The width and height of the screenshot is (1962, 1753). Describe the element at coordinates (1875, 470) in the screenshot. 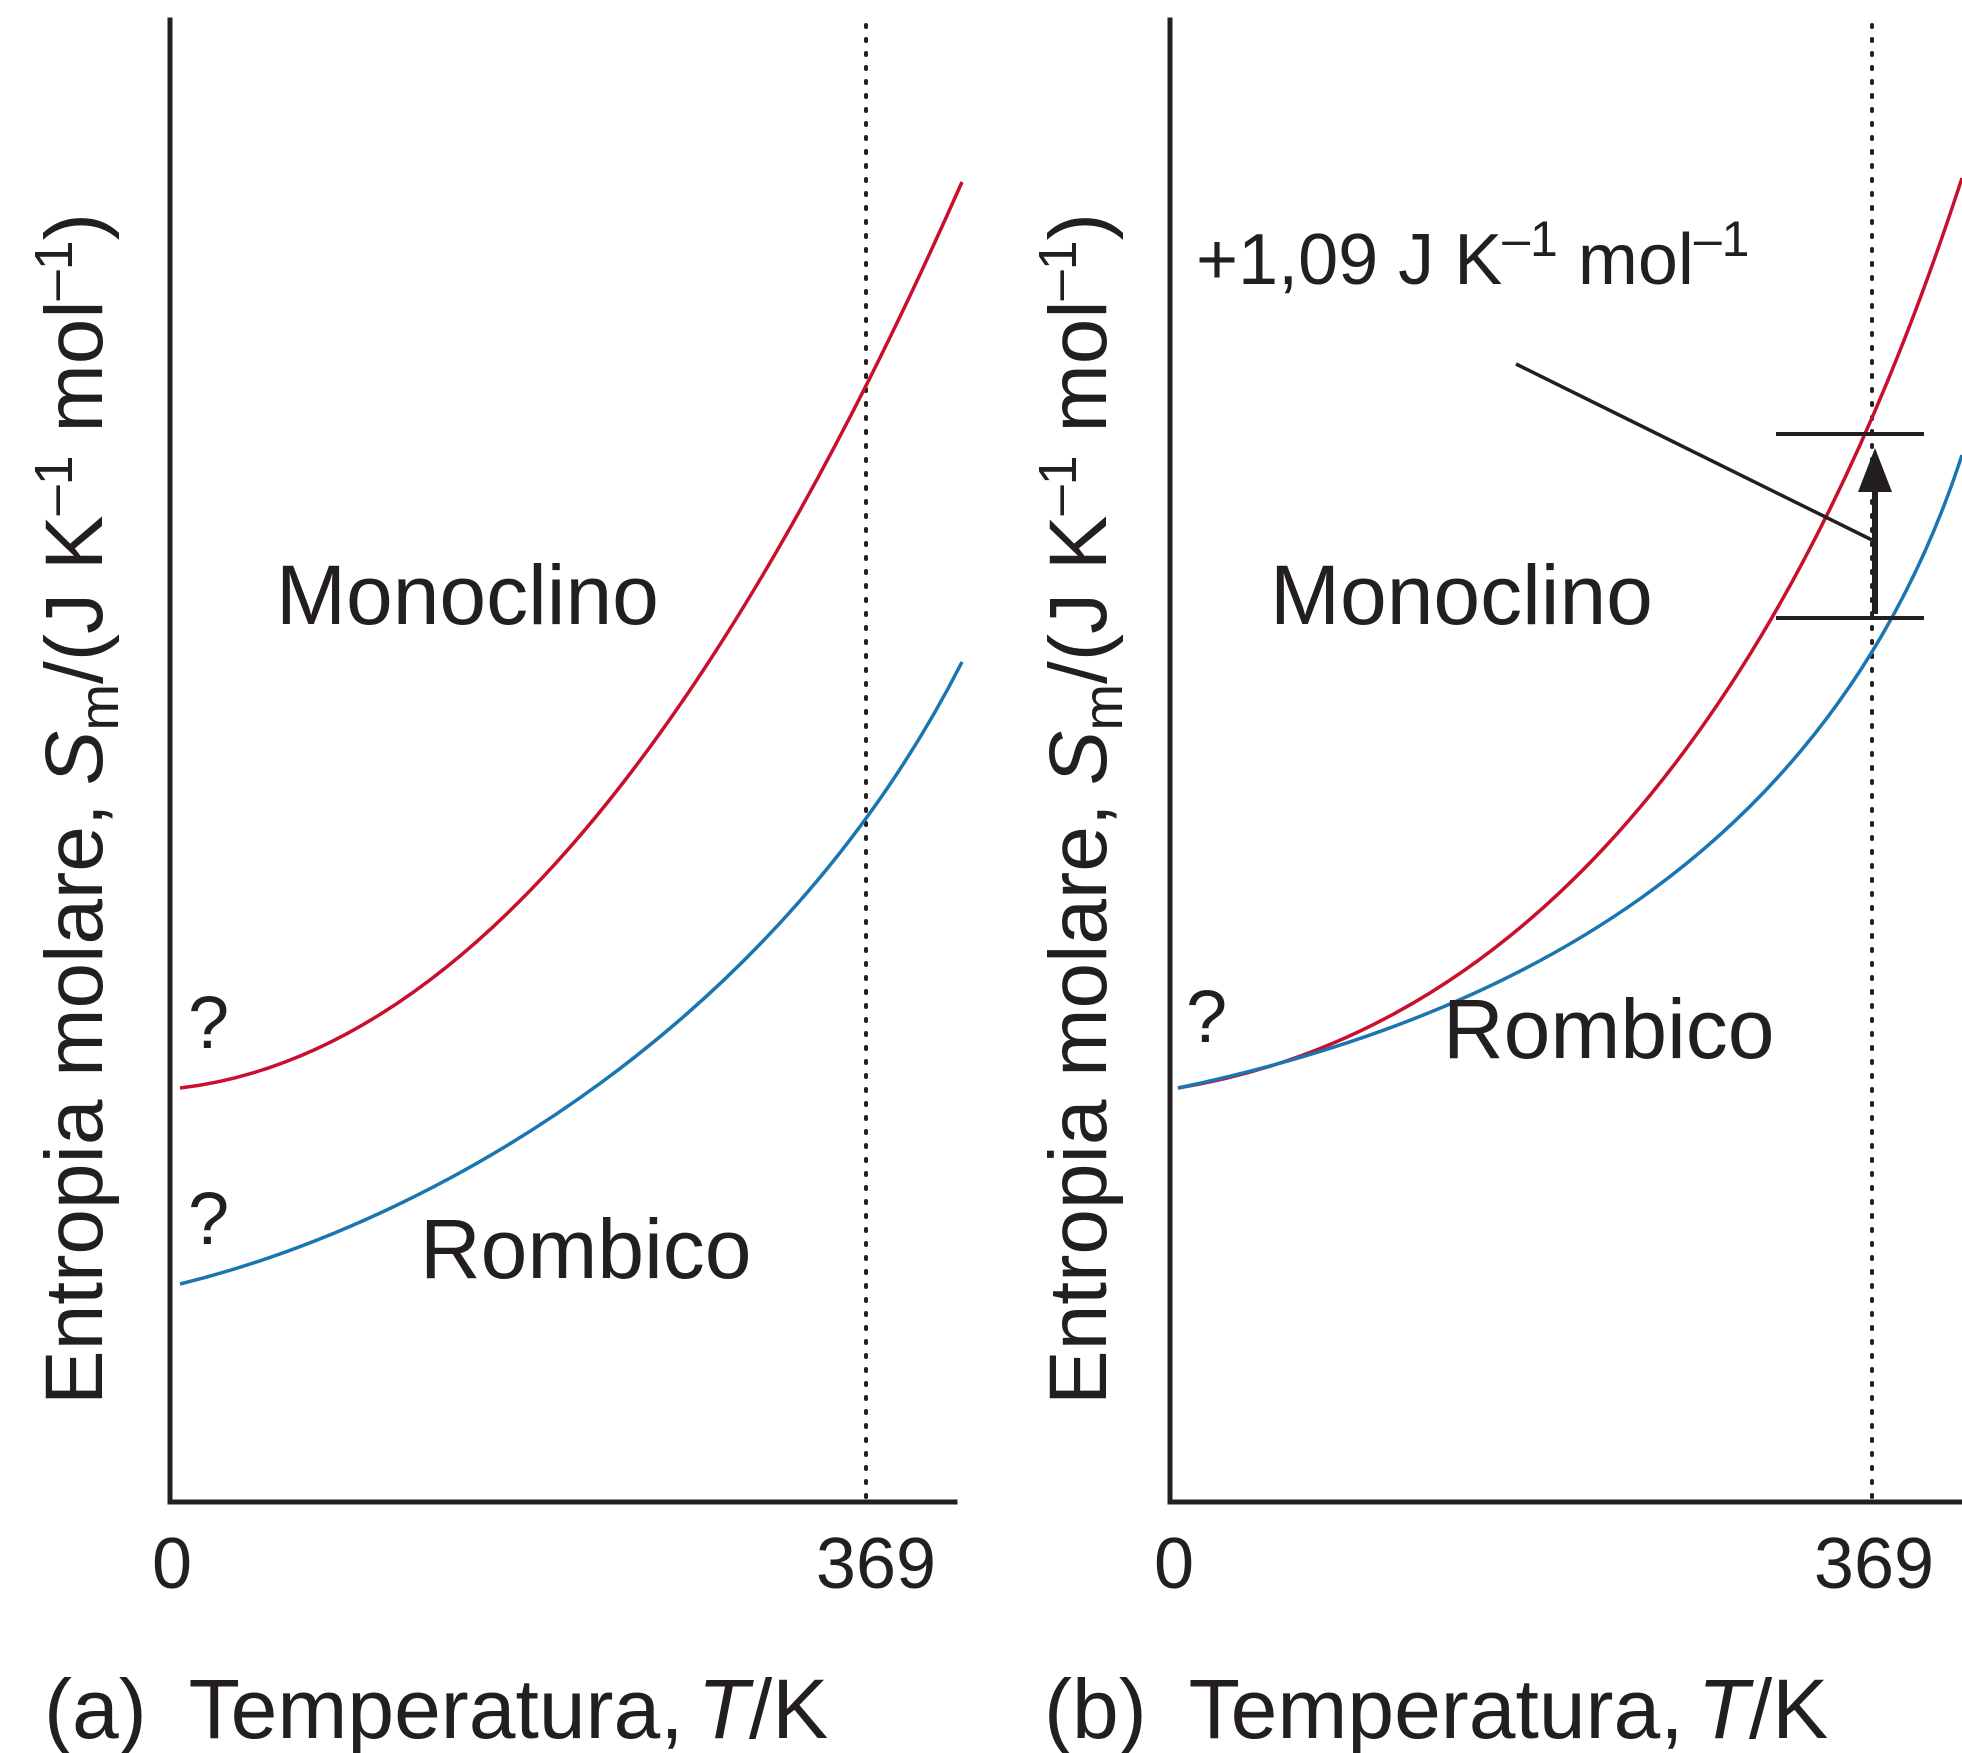

I see `panel-b-difference-arrowhead` at that location.